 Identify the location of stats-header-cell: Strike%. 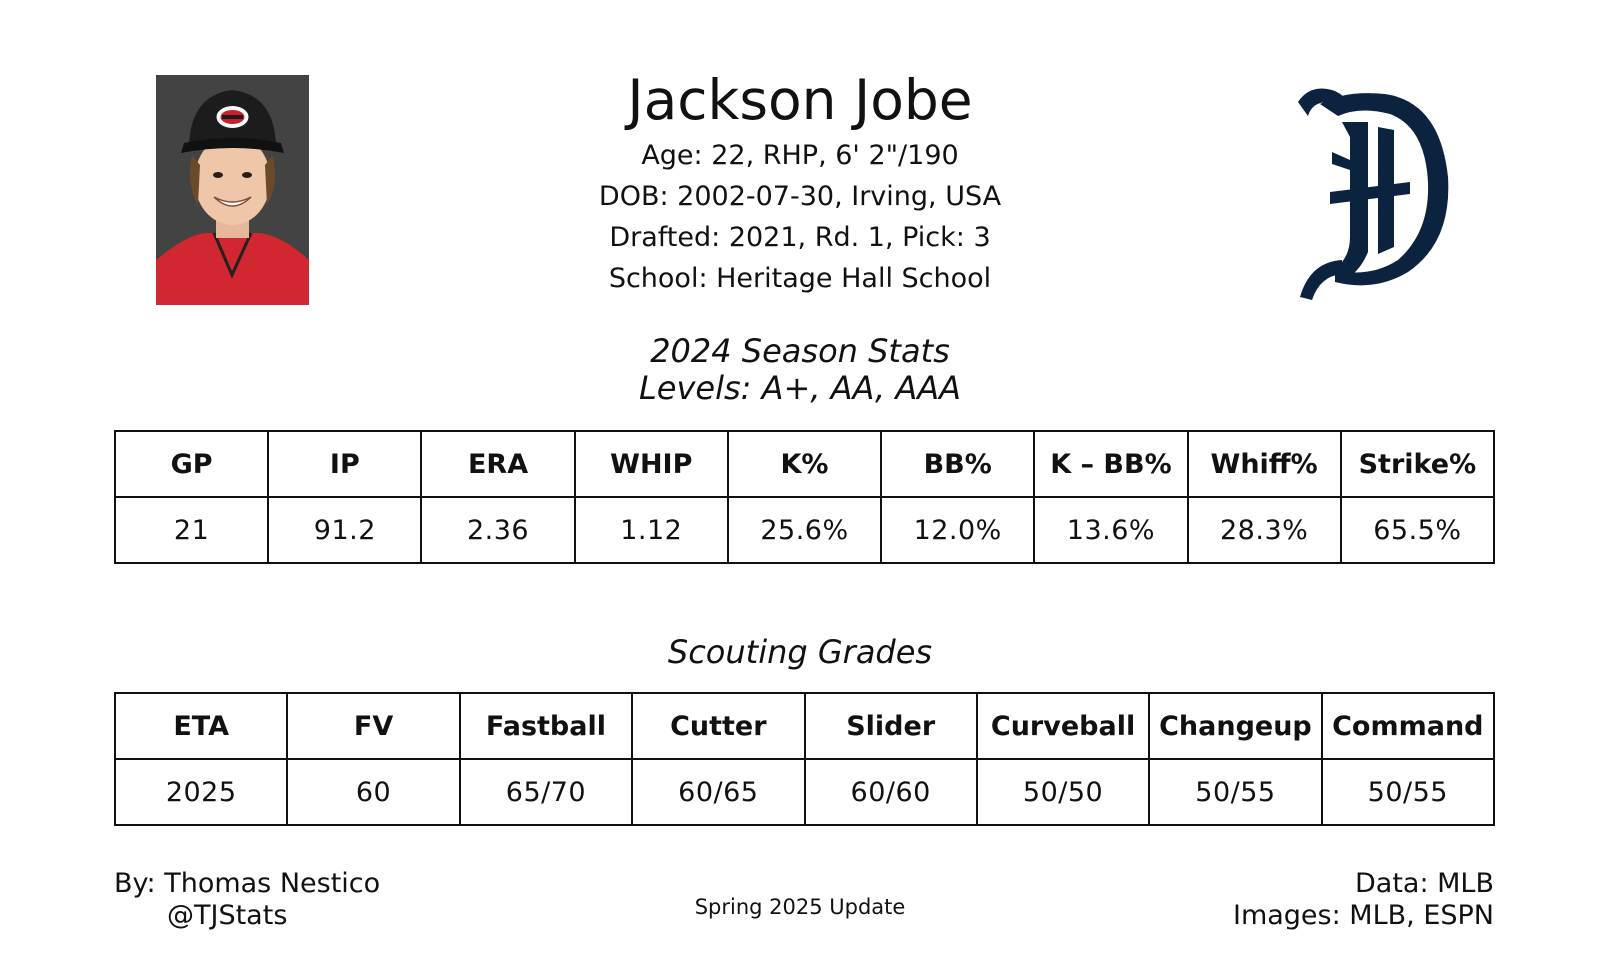
(1417, 464).